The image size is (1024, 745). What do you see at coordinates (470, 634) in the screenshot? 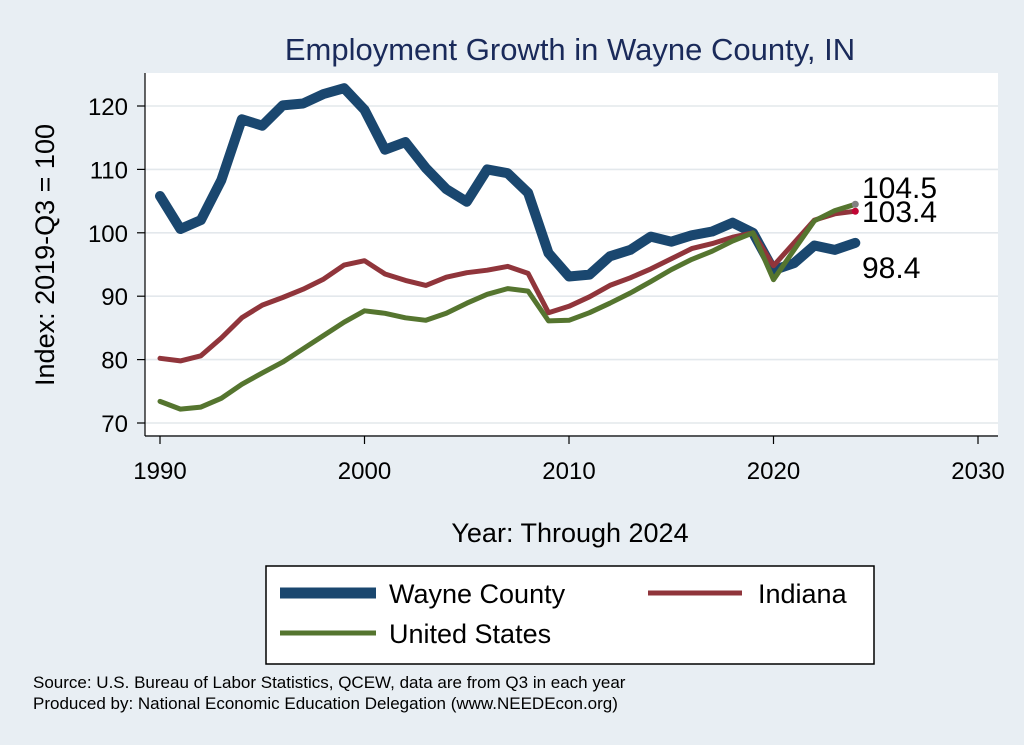
I see `legend-label-united-states: United States` at bounding box center [470, 634].